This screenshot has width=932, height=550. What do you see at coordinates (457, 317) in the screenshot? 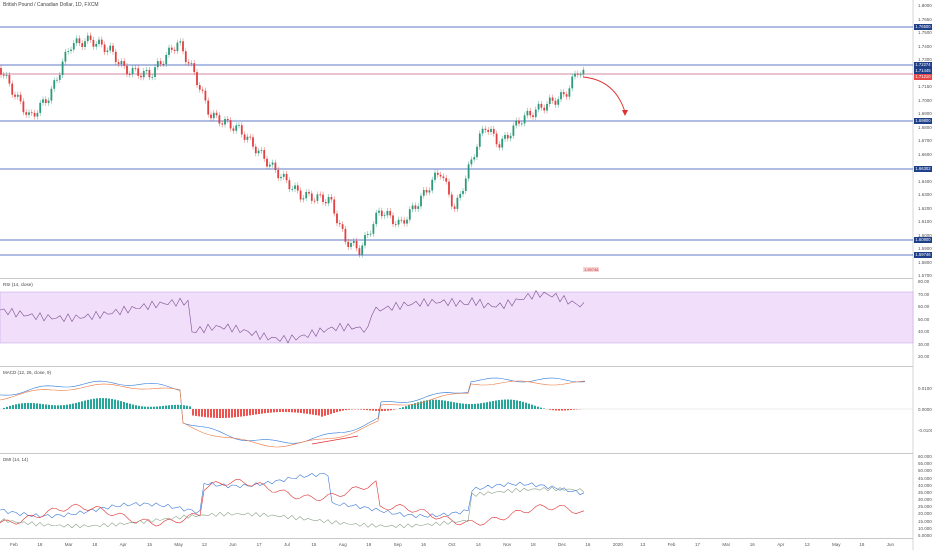
I see `rsi-band` at bounding box center [457, 317].